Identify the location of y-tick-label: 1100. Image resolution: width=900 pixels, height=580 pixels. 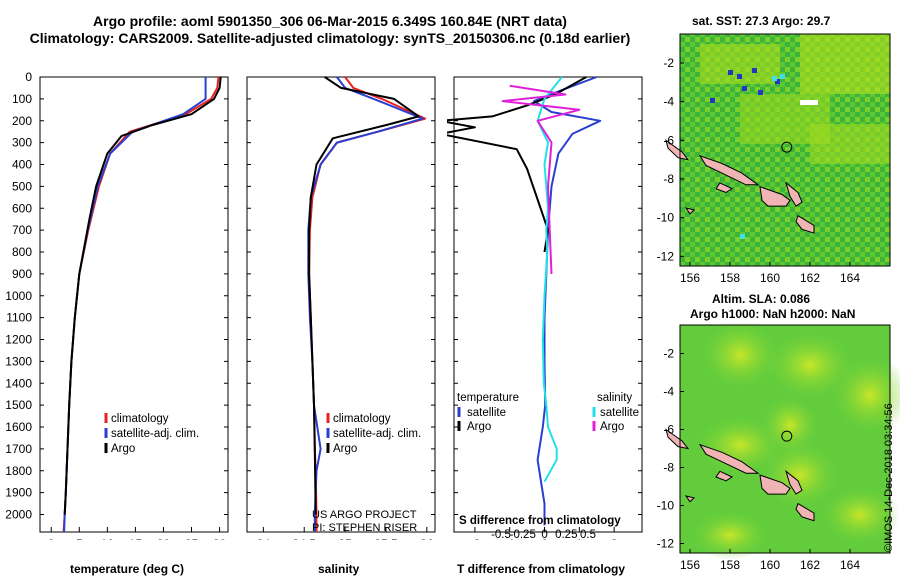
(19, 318).